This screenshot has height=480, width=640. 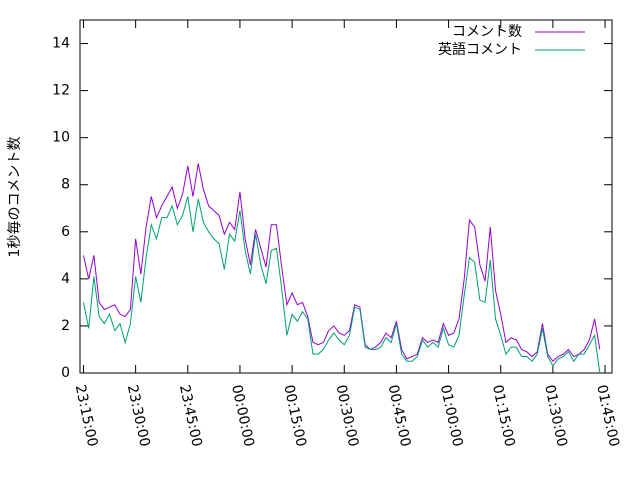 What do you see at coordinates (294, 415) in the screenshot?
I see `x-tick-label: 00:15:00` at bounding box center [294, 415].